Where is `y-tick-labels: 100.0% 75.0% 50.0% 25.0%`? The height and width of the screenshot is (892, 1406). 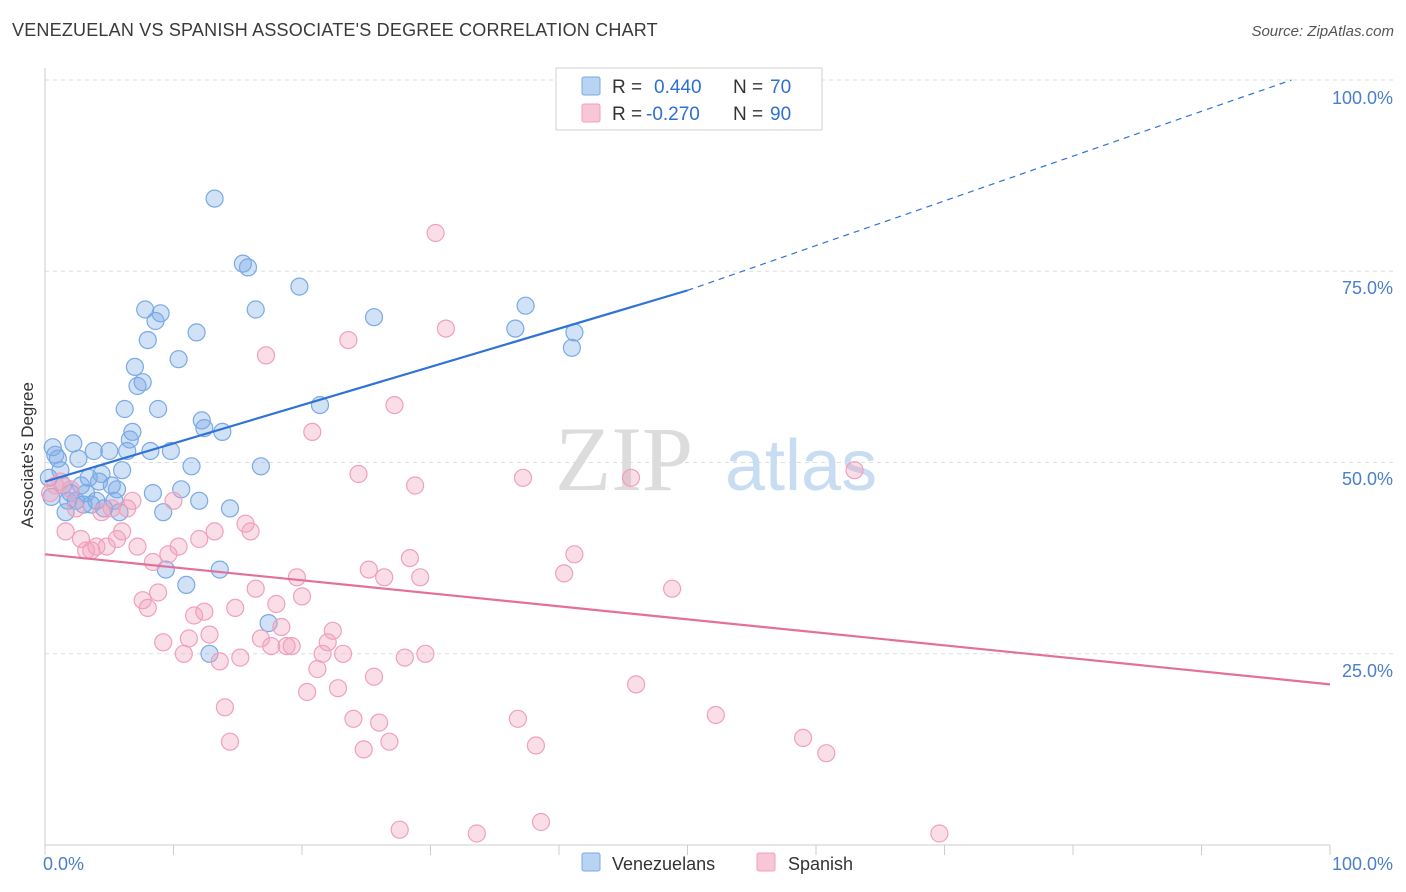 y-tick-labels: 100.0% 75.0% 50.0% 25.0% is located at coordinates (1362, 384).